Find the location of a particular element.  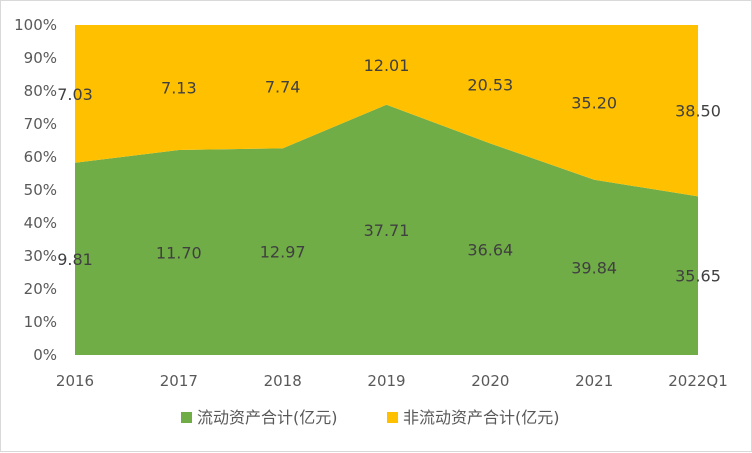

y-tick-label: 30% is located at coordinates (40, 256).